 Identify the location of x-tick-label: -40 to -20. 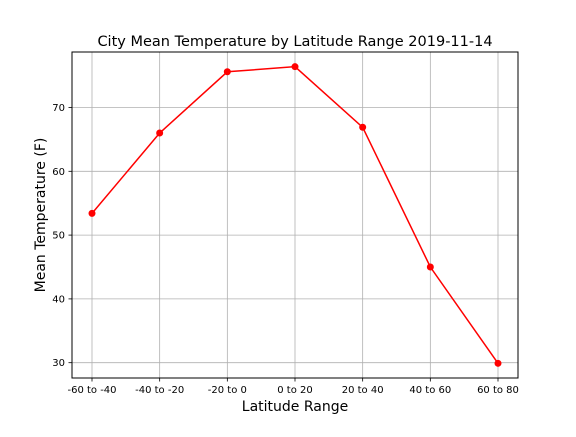
(159, 390).